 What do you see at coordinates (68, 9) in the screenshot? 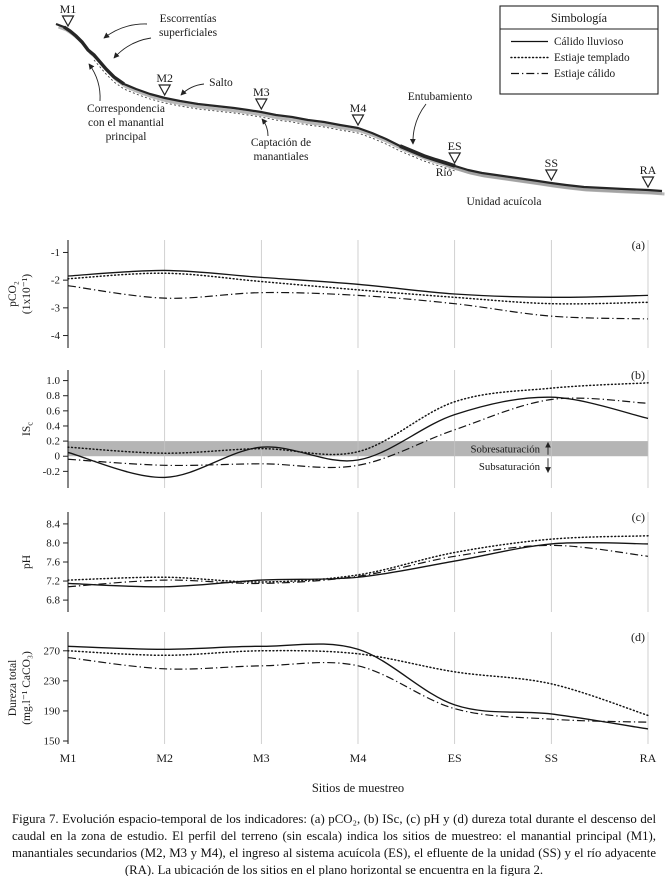
I see `site-label-m1: M1` at bounding box center [68, 9].